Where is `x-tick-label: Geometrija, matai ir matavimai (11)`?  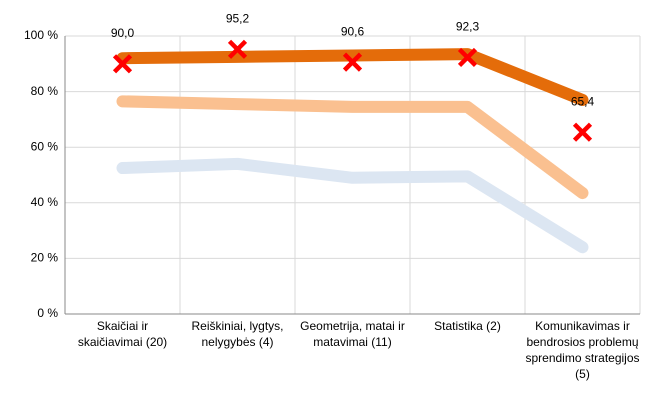
x-tick-label: Geometrija, matai ir matavimai (11) is located at coordinates (352, 334).